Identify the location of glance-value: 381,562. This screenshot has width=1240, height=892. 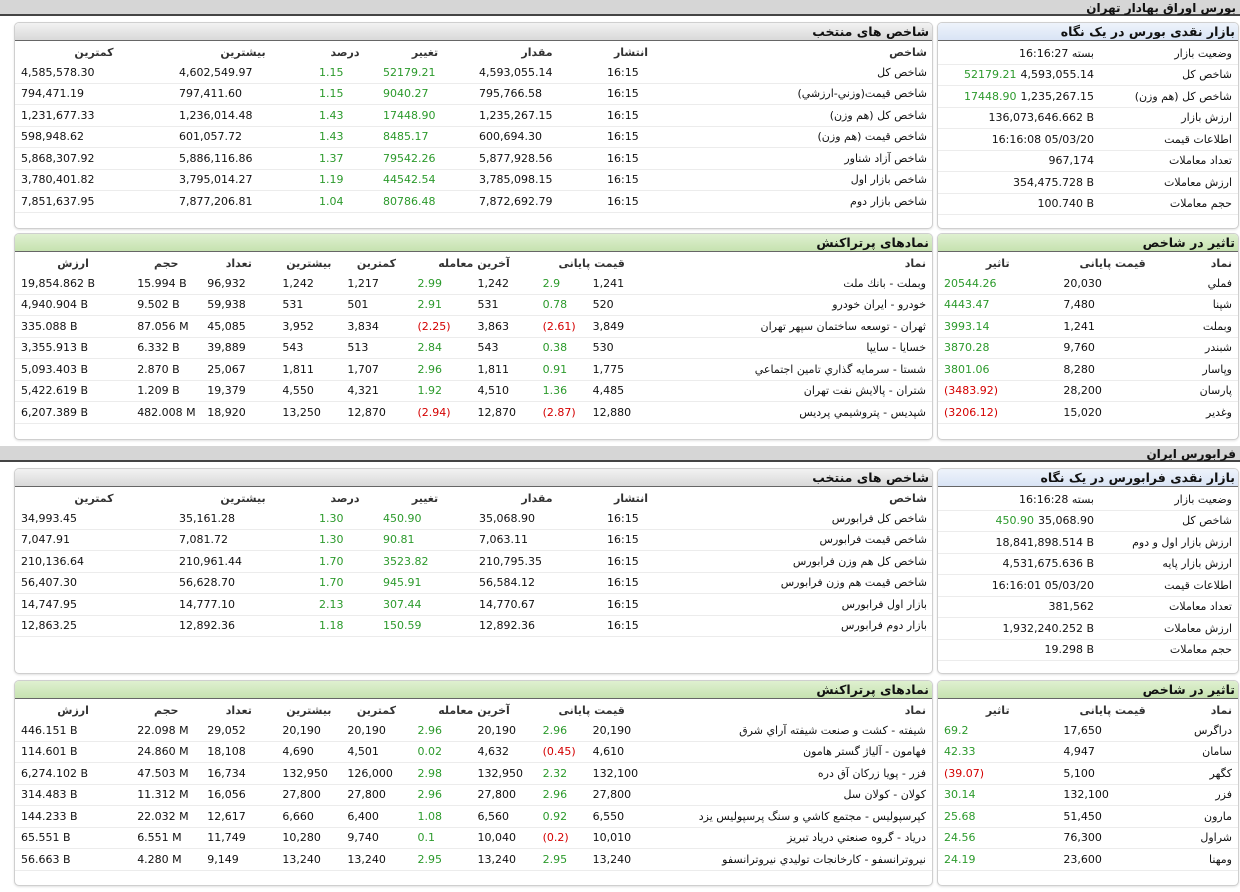
(1071, 607).